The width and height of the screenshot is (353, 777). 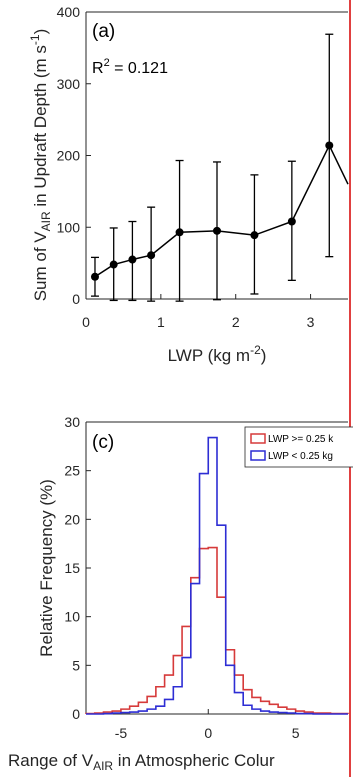 I want to click on legend-label-lwp-high: LWP >= 0.25 k, so click(x=301, y=439).